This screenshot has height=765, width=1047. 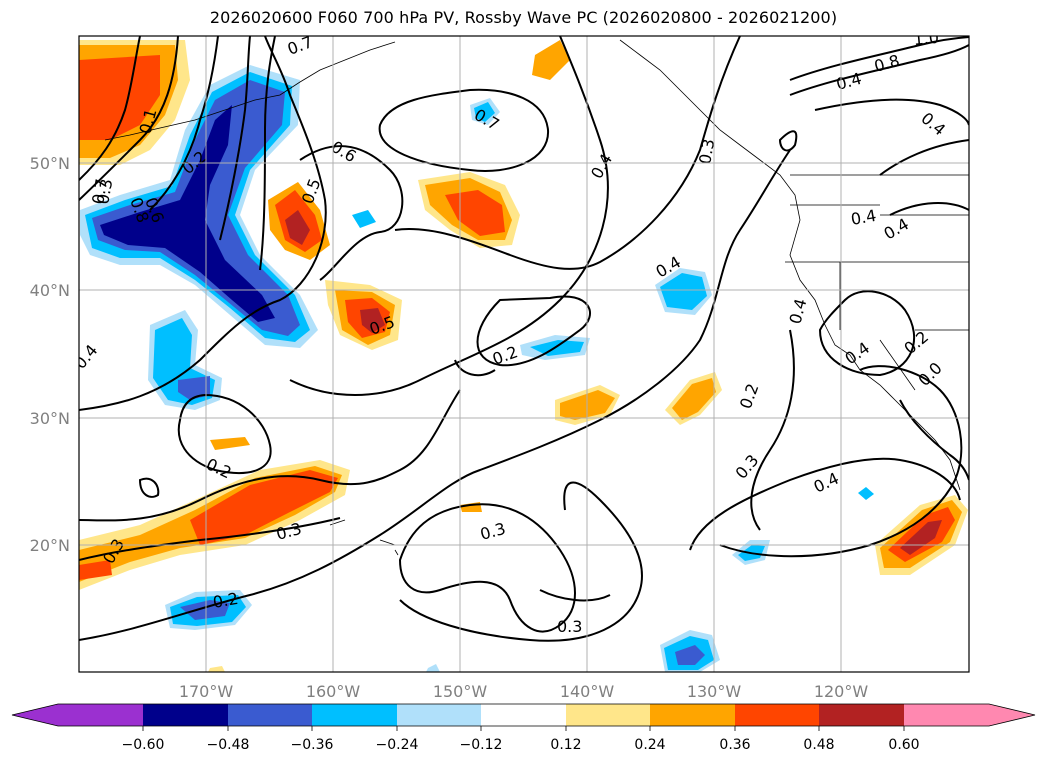 I want to click on contour-label: 0.2, so click(x=225, y=600).